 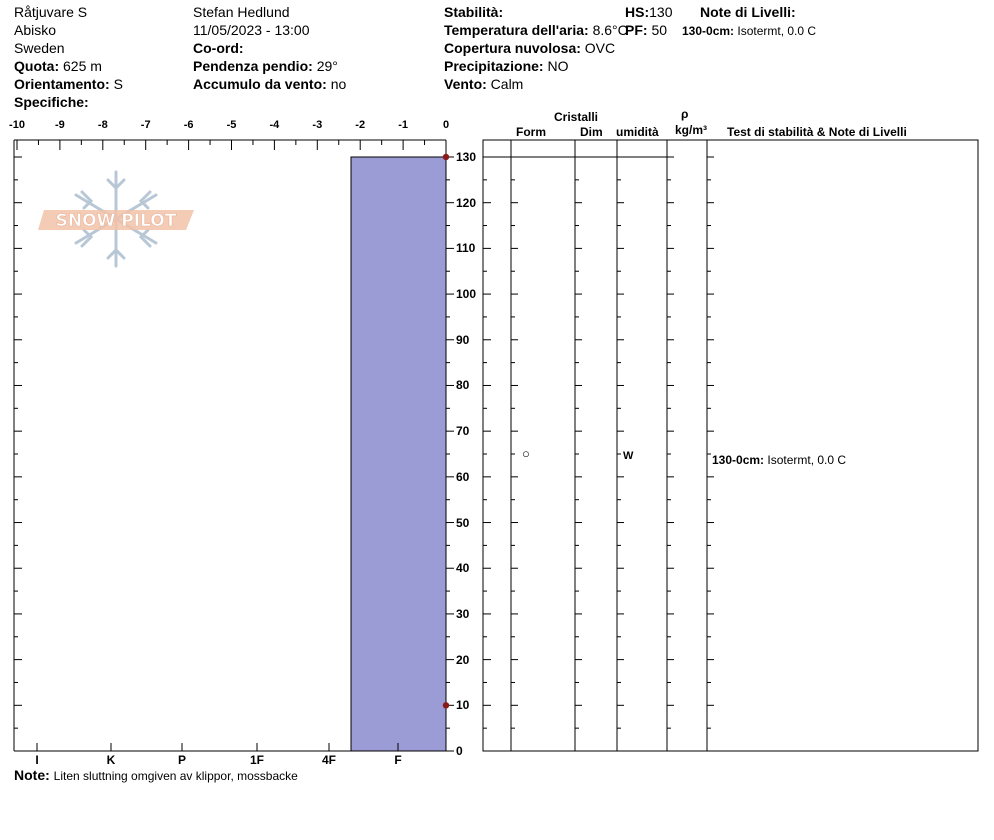 What do you see at coordinates (327, 66) in the screenshot?
I see `slope-value: 29°` at bounding box center [327, 66].